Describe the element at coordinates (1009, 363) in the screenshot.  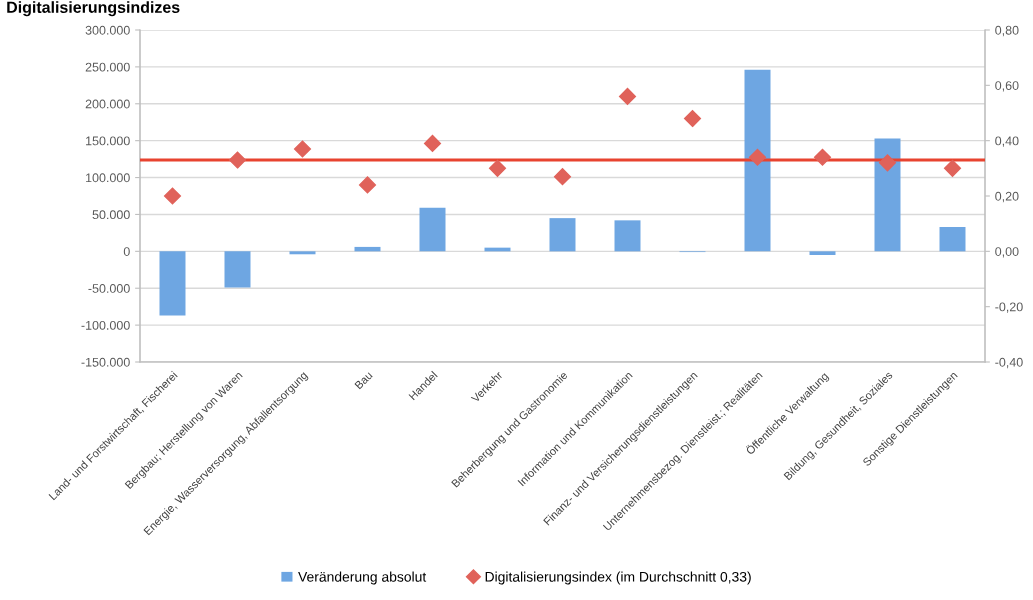
I see `y2-tick-label: -0,40` at that location.